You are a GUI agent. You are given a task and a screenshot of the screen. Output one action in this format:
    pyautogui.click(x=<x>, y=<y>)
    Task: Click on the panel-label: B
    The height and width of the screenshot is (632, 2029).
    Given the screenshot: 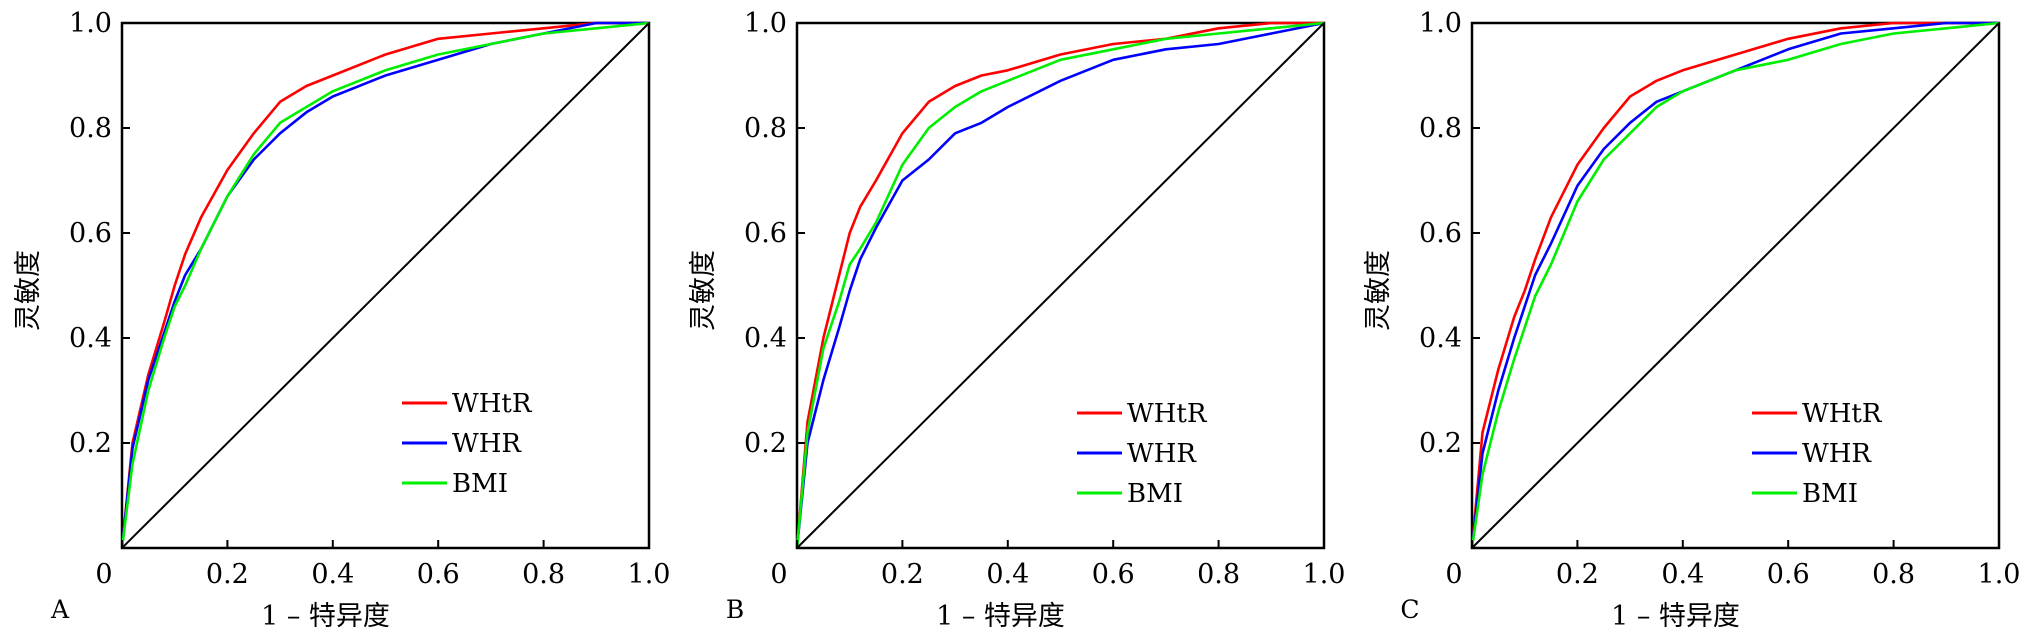 What is the action you would take?
    pyautogui.click(x=735, y=609)
    